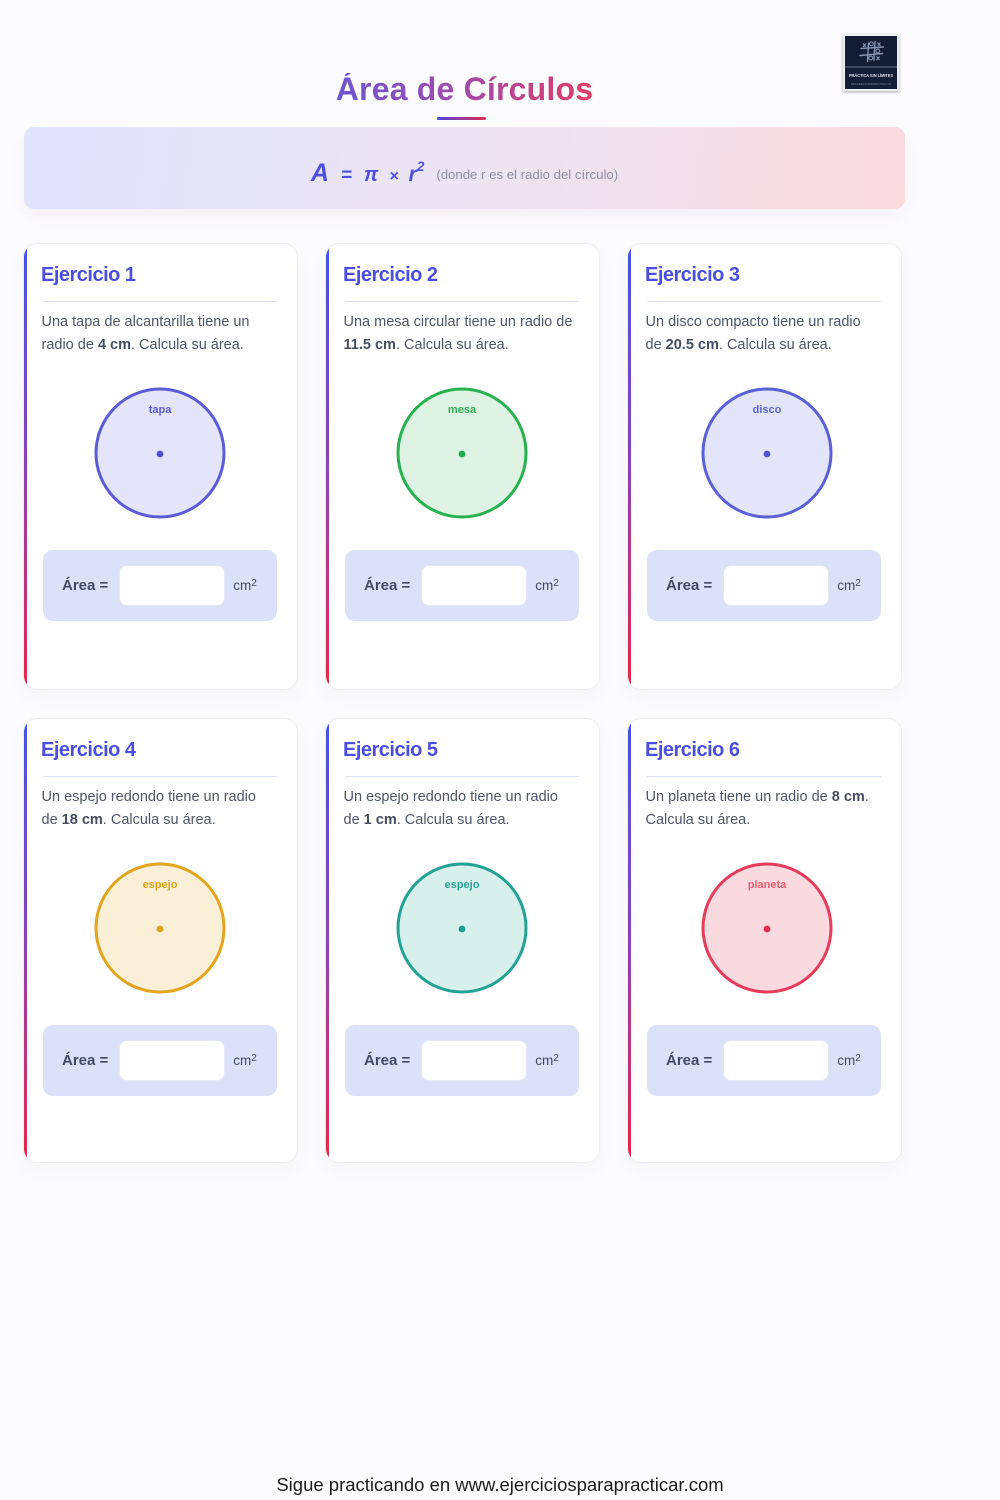 The image size is (1000, 1500). What do you see at coordinates (871, 84) in the screenshot?
I see `svg-text:WWW.EJERCICIOSPARAPRACTICAR.CO: WWW.EJERCICIOSPARAPRACTICAR.COM` at bounding box center [871, 84].